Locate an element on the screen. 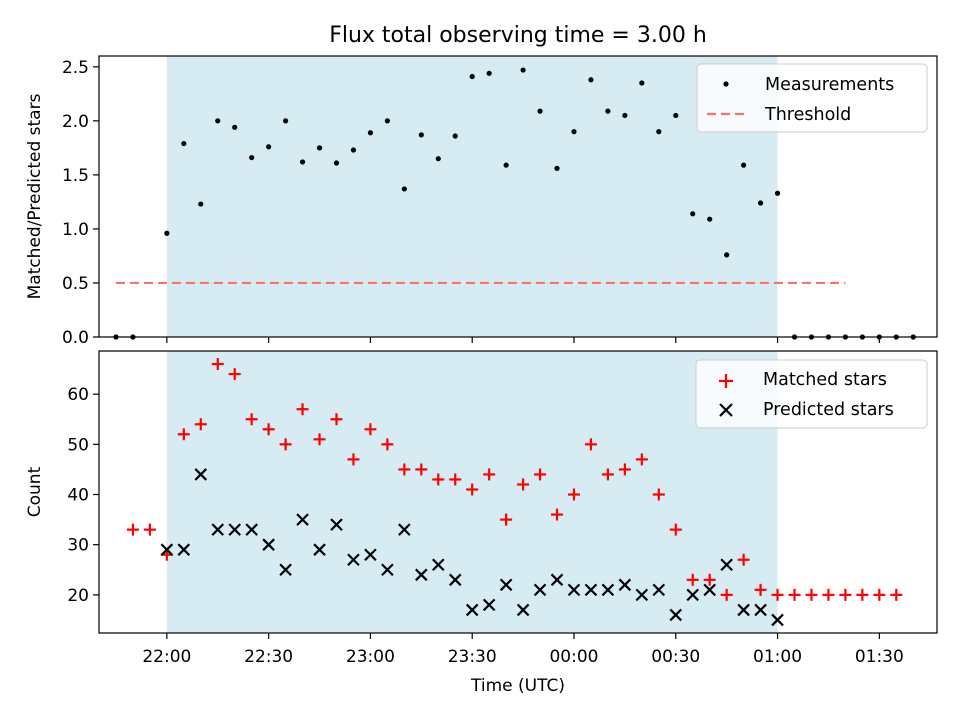 The height and width of the screenshot is (720, 960). legend-measurements-marker is located at coordinates (726, 84).